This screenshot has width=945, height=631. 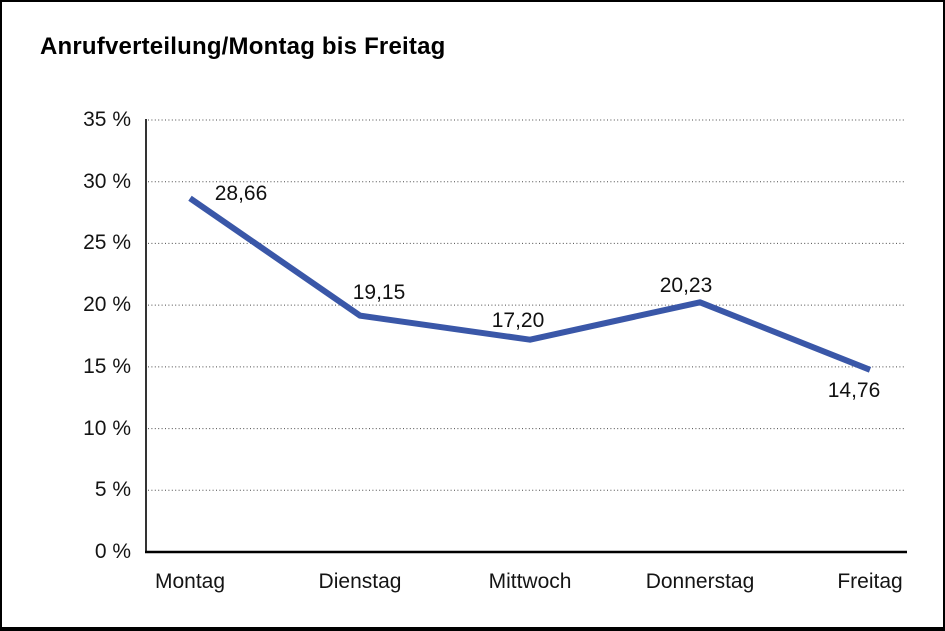 What do you see at coordinates (870, 581) in the screenshot?
I see `x-category-label: Freitag` at bounding box center [870, 581].